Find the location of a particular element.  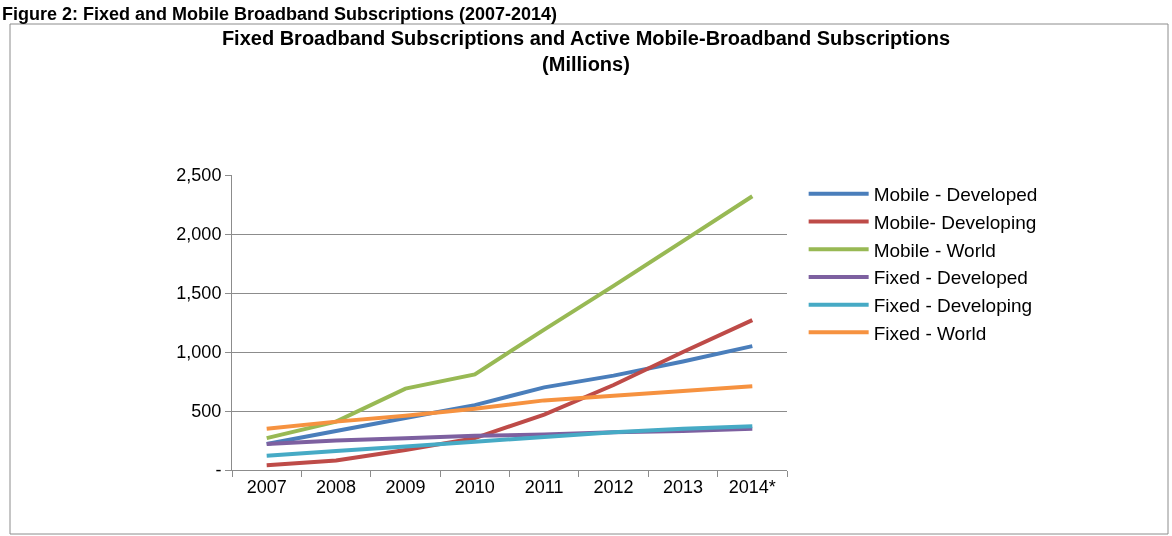

x-tick-label: 2008 is located at coordinates (336, 486).